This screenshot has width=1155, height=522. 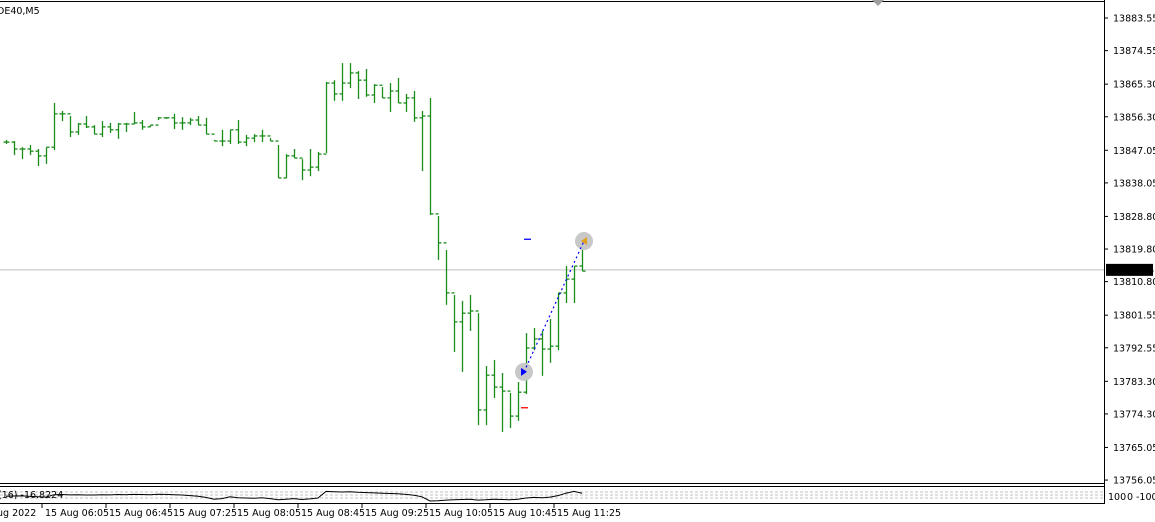 What do you see at coordinates (1134, 481) in the screenshot?
I see `price-tick-label: 13756.05` at bounding box center [1134, 481].